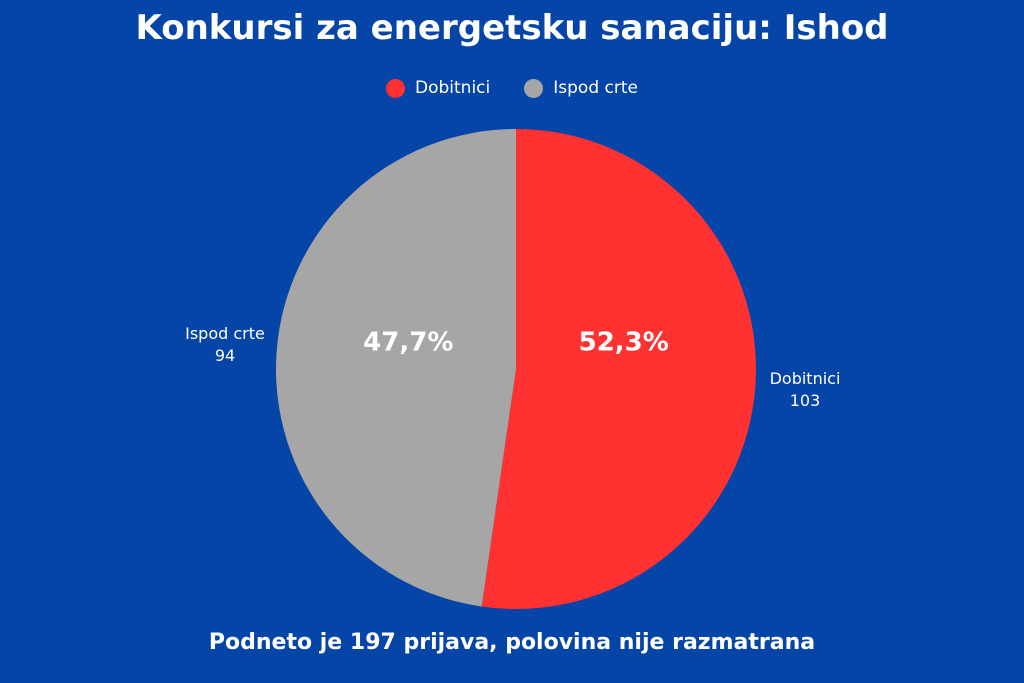 Image resolution: width=1024 pixels, height=683 pixels. I want to click on chart-legend: Dobitnici Ispod crte, so click(512, 88).